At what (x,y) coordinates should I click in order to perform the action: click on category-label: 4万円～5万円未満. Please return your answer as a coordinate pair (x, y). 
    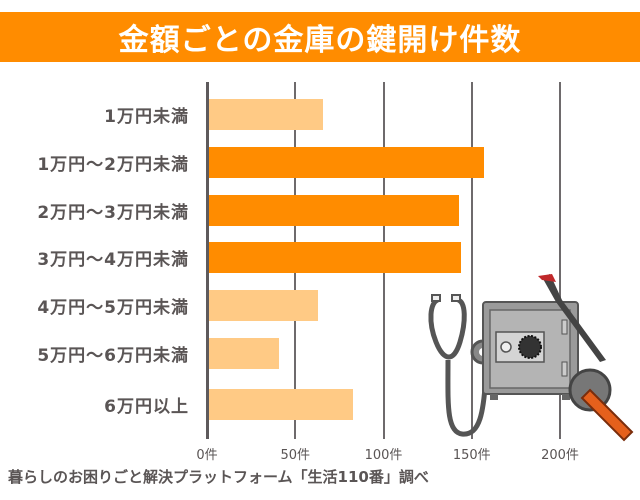
    Looking at the image, I should click on (113, 308).